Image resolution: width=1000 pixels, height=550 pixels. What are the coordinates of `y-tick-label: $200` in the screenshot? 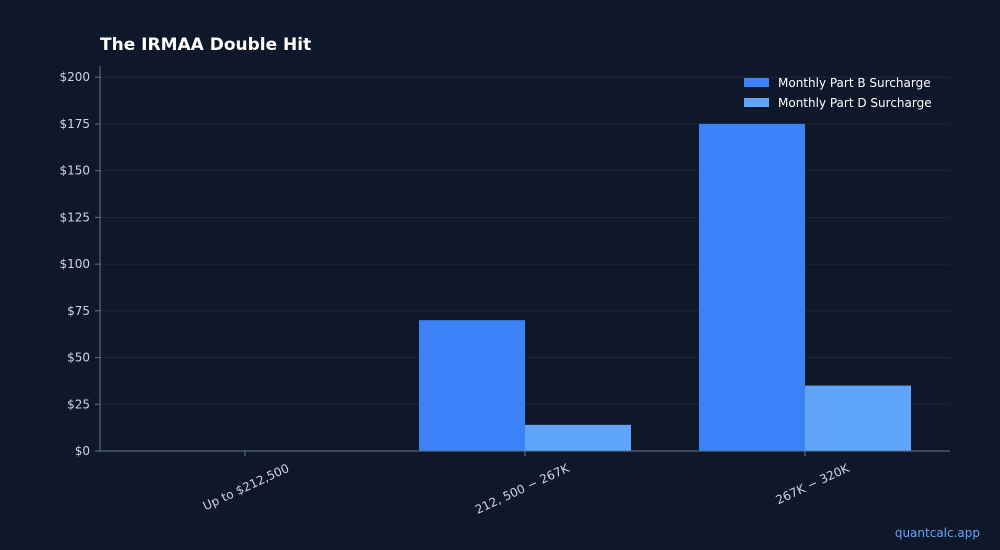 It's located at (74, 77).